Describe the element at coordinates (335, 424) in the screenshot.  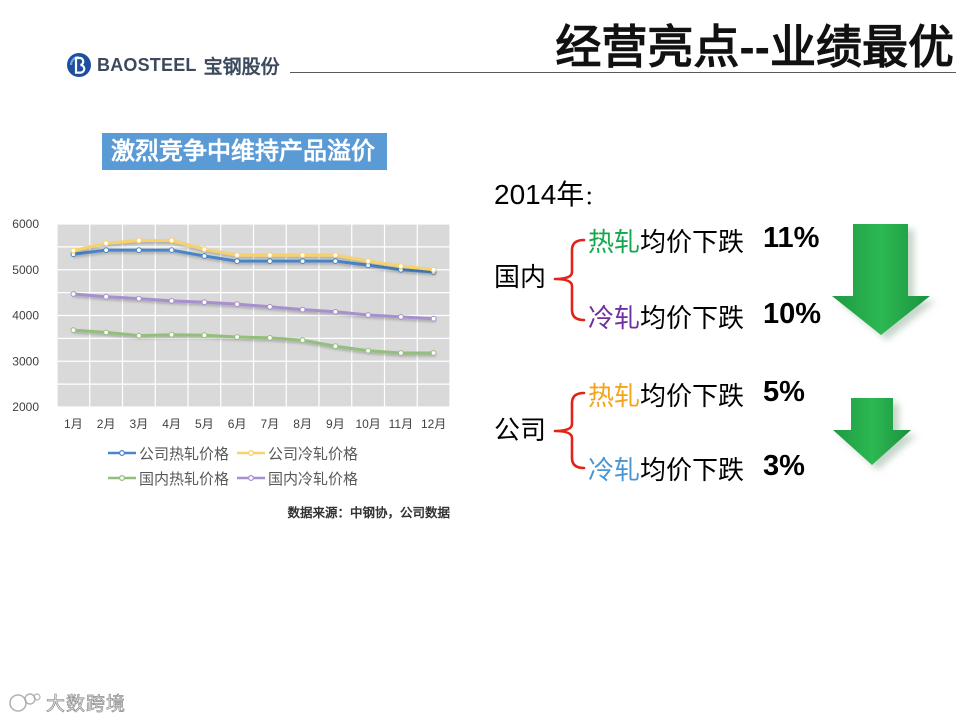
I see `x-tick-label: 9月` at that location.